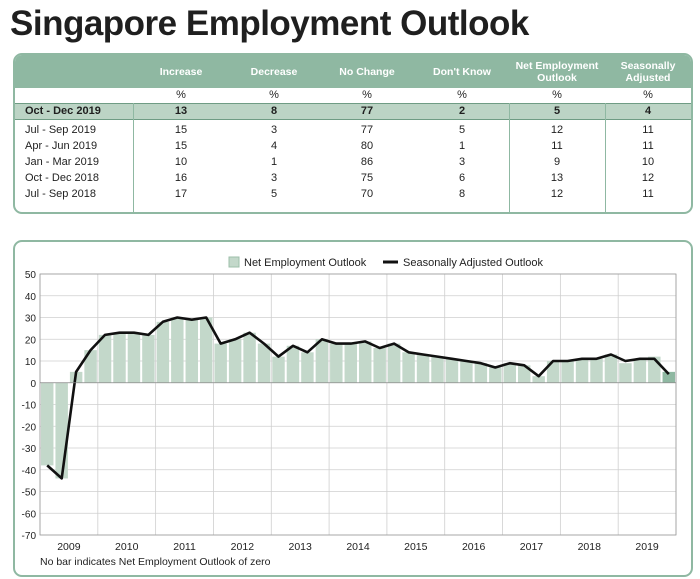  I want to click on x-tick-label: 2015, so click(416, 547).